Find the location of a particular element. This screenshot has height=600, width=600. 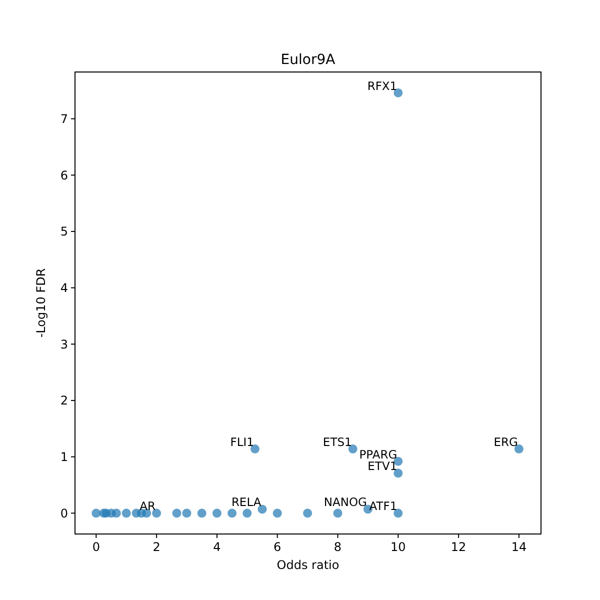

x-axis-title: Odds ratio is located at coordinates (308, 565).